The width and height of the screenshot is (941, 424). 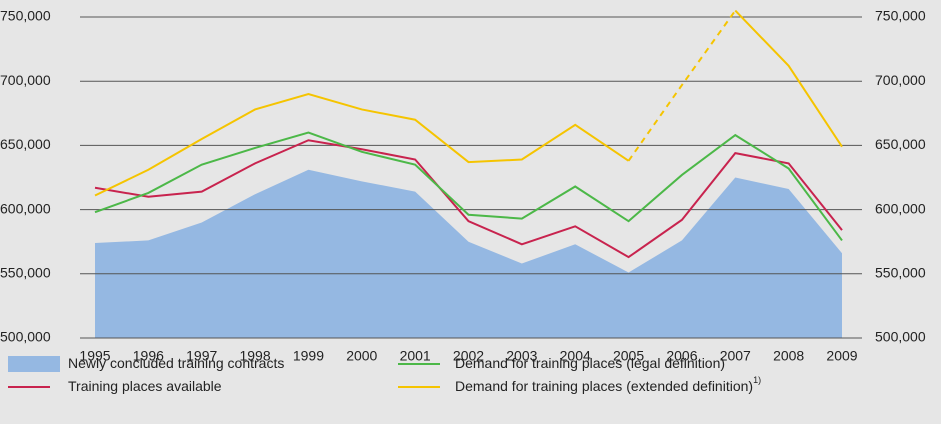 I want to click on y2-tick-label: 750,000, so click(x=900, y=16).